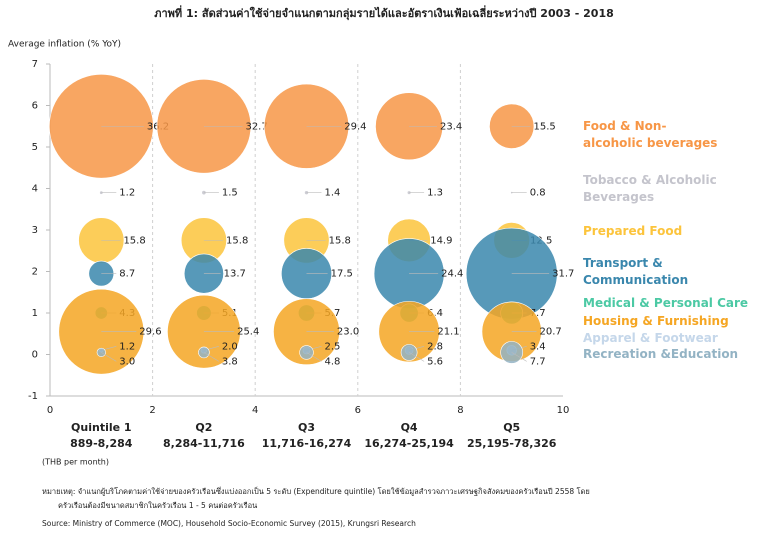 The image size is (768, 535). What do you see at coordinates (230, 346) in the screenshot?
I see `value-label: 2.0` at bounding box center [230, 346].